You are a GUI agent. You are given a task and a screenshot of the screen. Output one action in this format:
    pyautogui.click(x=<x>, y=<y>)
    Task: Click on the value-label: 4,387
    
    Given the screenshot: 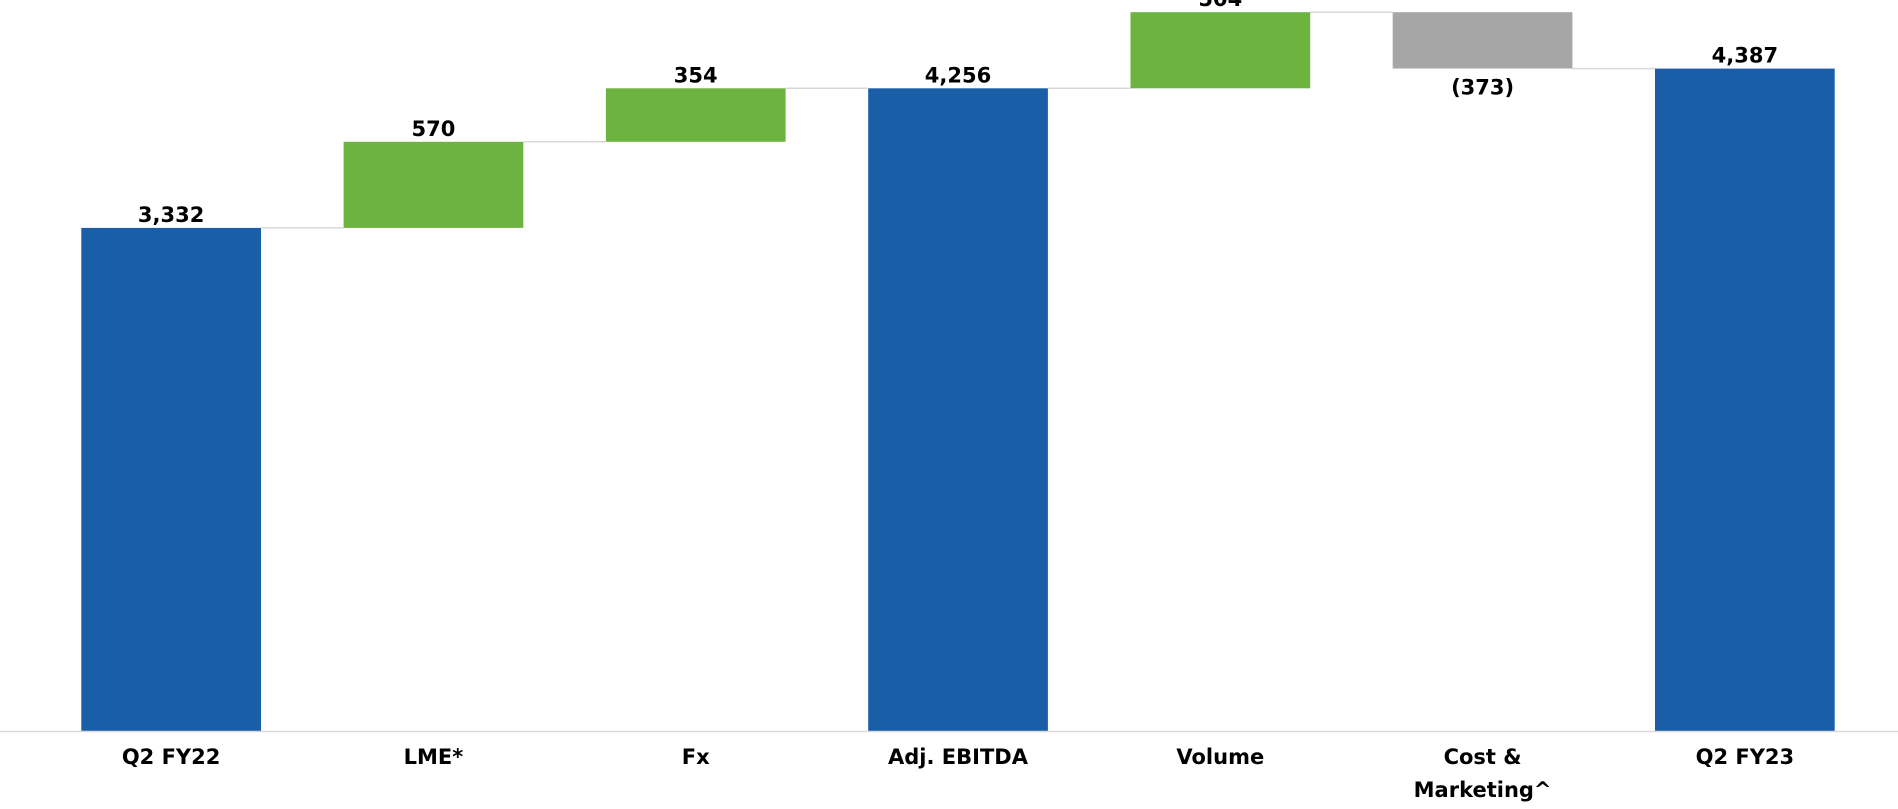 What is the action you would take?
    pyautogui.click(x=1745, y=56)
    